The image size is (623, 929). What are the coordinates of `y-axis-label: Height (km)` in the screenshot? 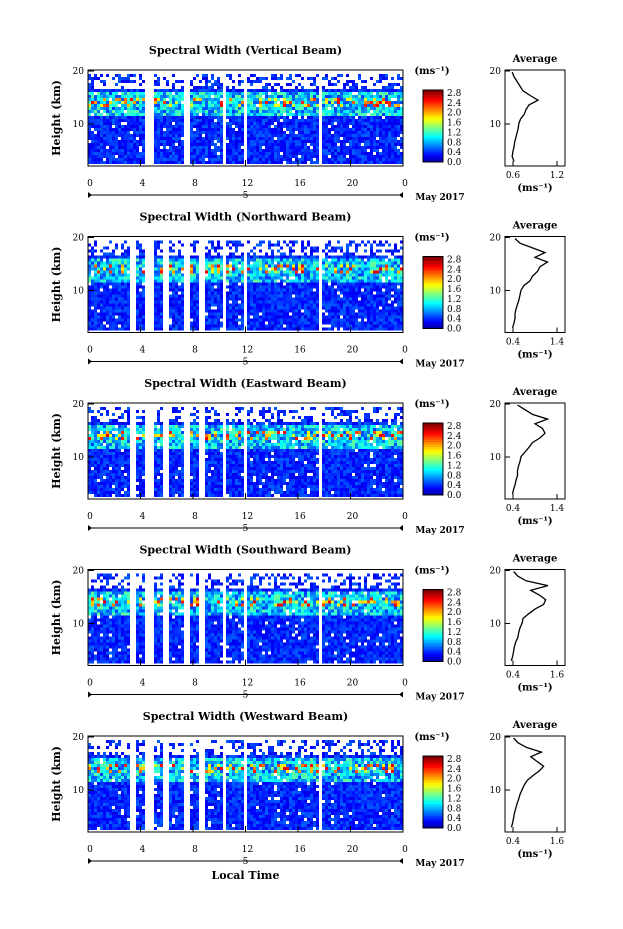 It's located at (56, 118).